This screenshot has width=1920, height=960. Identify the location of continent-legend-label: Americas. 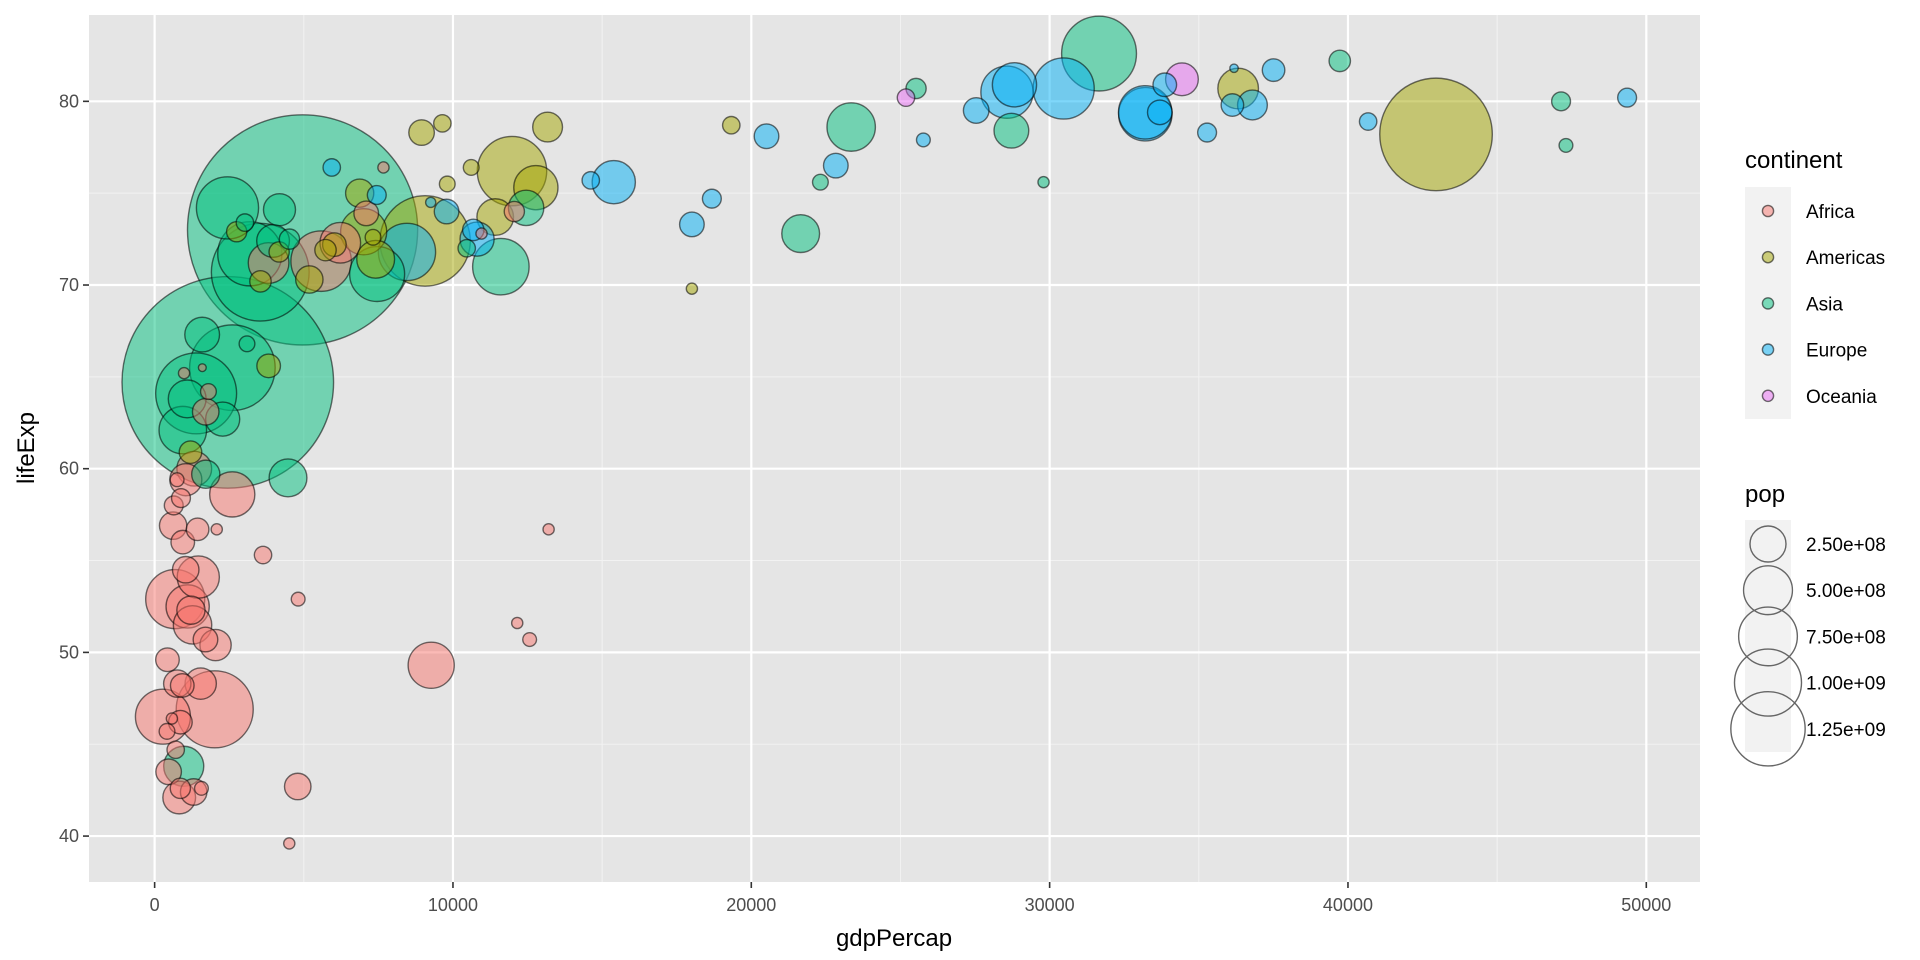
(1845, 258).